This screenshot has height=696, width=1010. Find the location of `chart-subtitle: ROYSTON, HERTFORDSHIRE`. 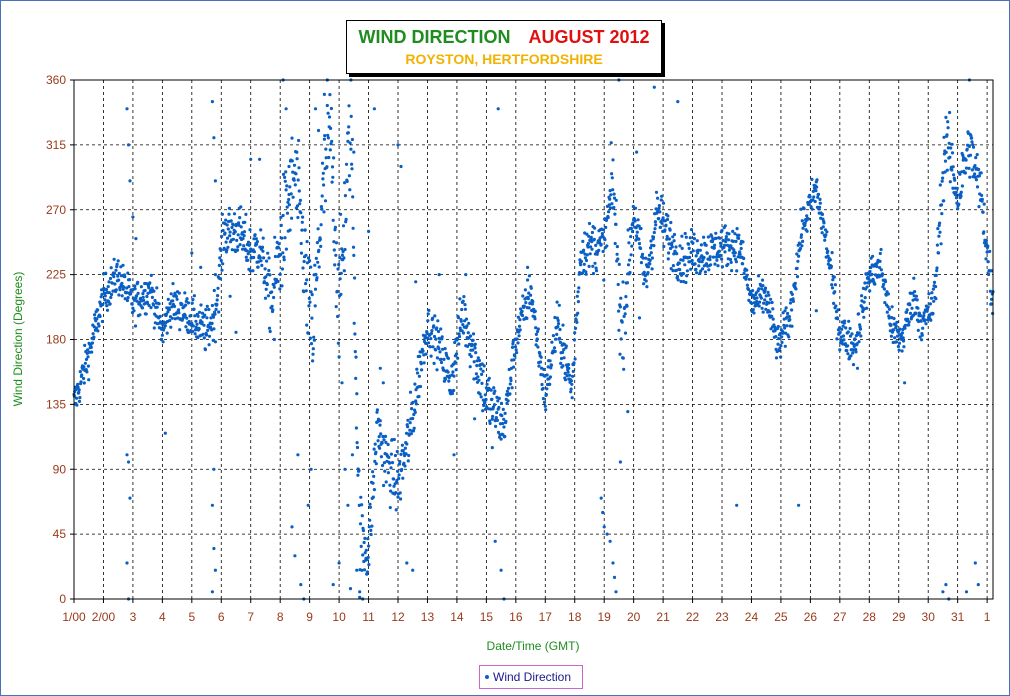

chart-subtitle: ROYSTON, HERTFORDSHIRE is located at coordinates (504, 59).